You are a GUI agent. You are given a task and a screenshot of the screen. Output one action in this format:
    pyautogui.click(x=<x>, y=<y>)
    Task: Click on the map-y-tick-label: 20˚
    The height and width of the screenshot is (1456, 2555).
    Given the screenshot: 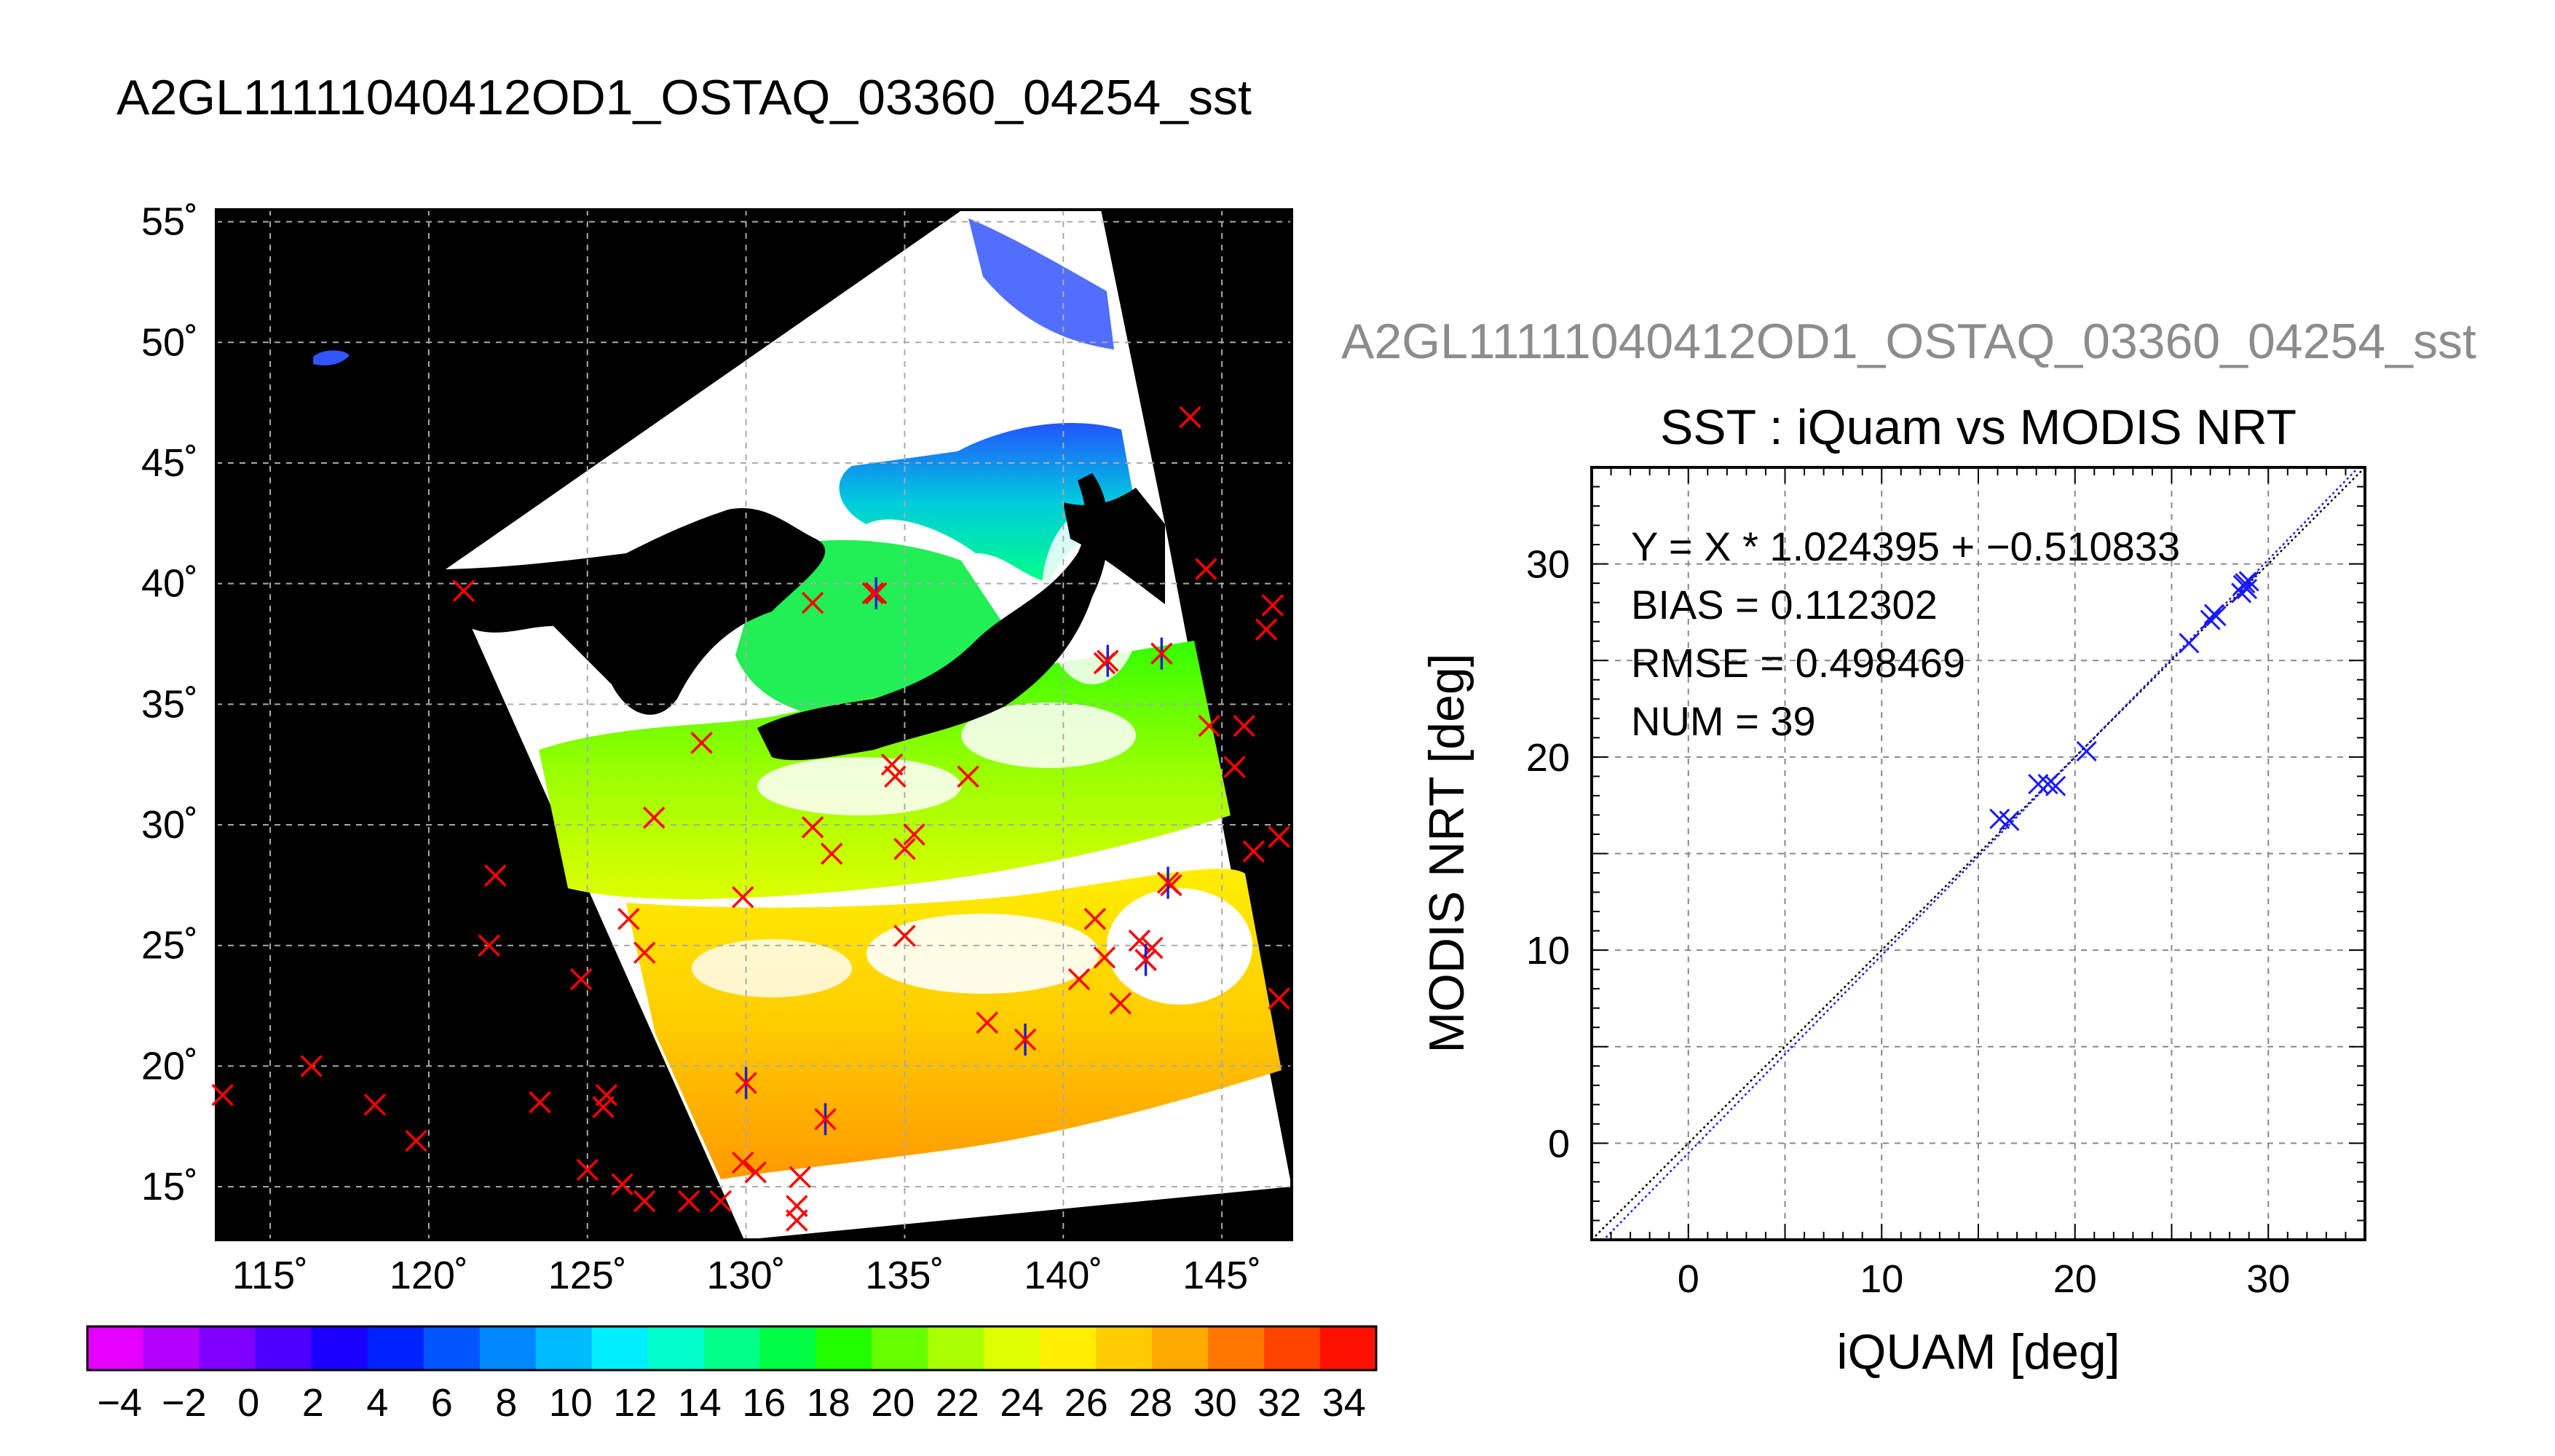 What is the action you would take?
    pyautogui.click(x=169, y=1066)
    